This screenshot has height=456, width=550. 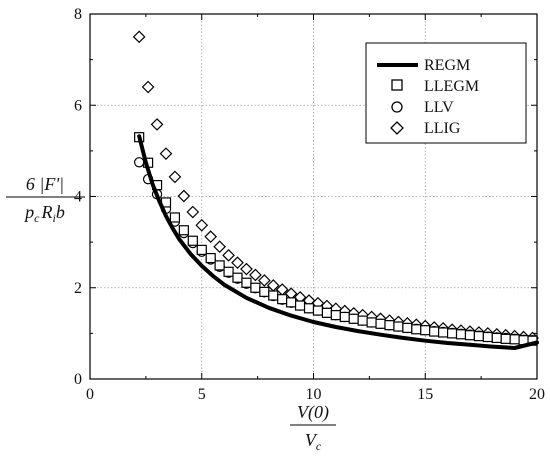 I want to click on legend-label-llig: LLIG, so click(x=442, y=128).